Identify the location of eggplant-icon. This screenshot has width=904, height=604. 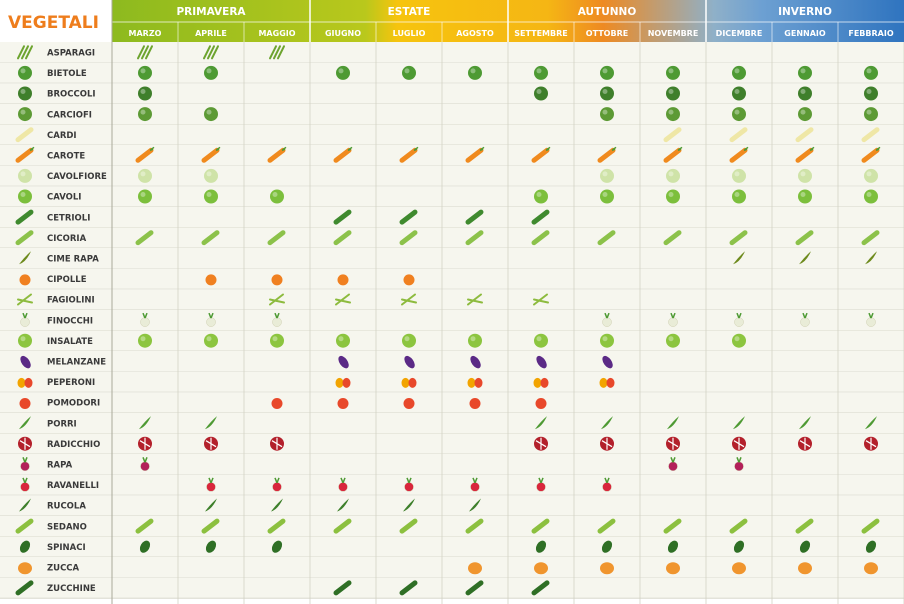
(475, 362).